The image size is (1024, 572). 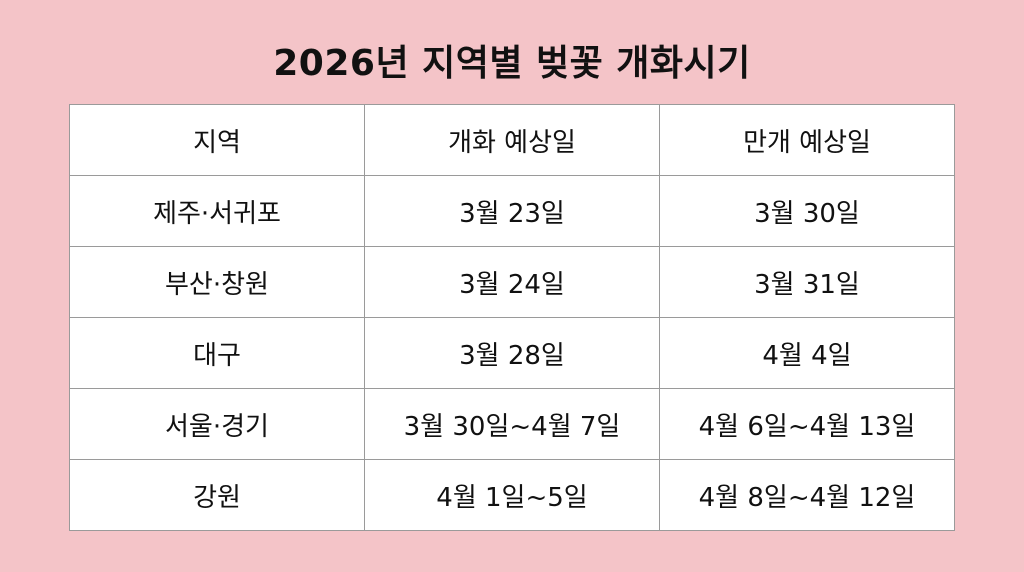 I want to click on header-full-bloom-date: 만개 예상일, so click(x=807, y=140).